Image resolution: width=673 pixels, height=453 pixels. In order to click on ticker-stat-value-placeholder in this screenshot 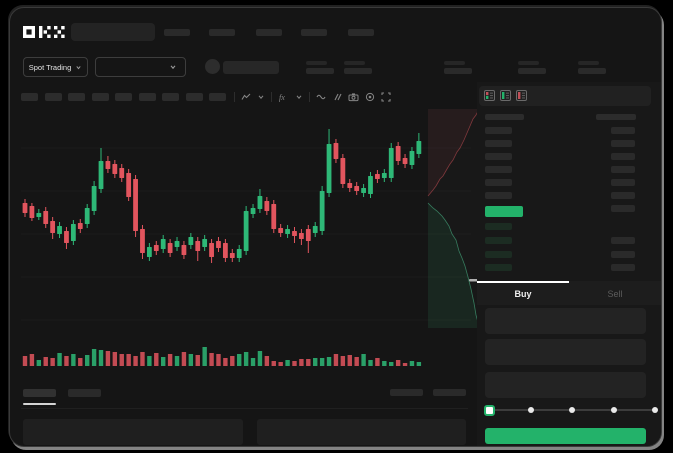, I will do `click(320, 71)`.